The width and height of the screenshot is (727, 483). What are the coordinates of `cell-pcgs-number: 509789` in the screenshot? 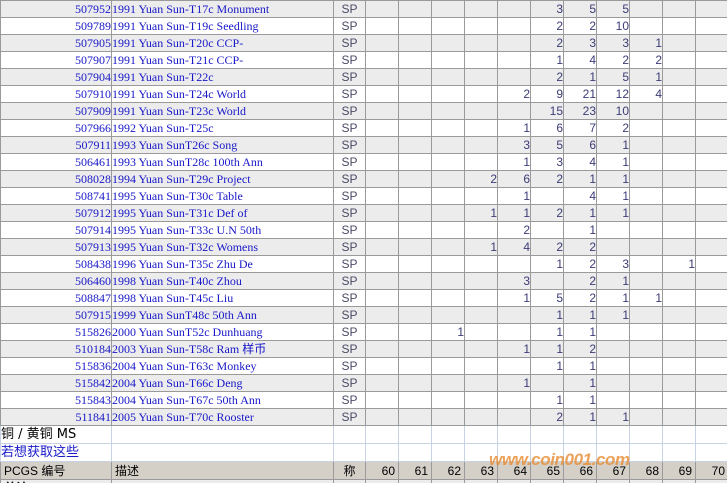 It's located at (56, 26).